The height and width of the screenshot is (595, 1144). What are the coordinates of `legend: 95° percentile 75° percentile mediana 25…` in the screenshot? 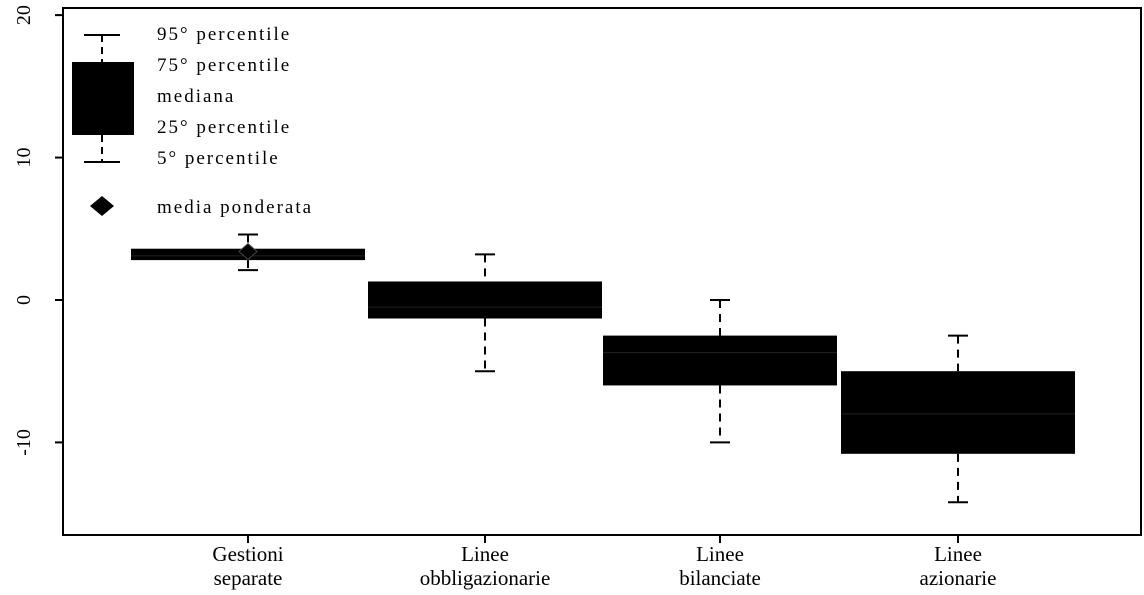 It's located at (192, 121).